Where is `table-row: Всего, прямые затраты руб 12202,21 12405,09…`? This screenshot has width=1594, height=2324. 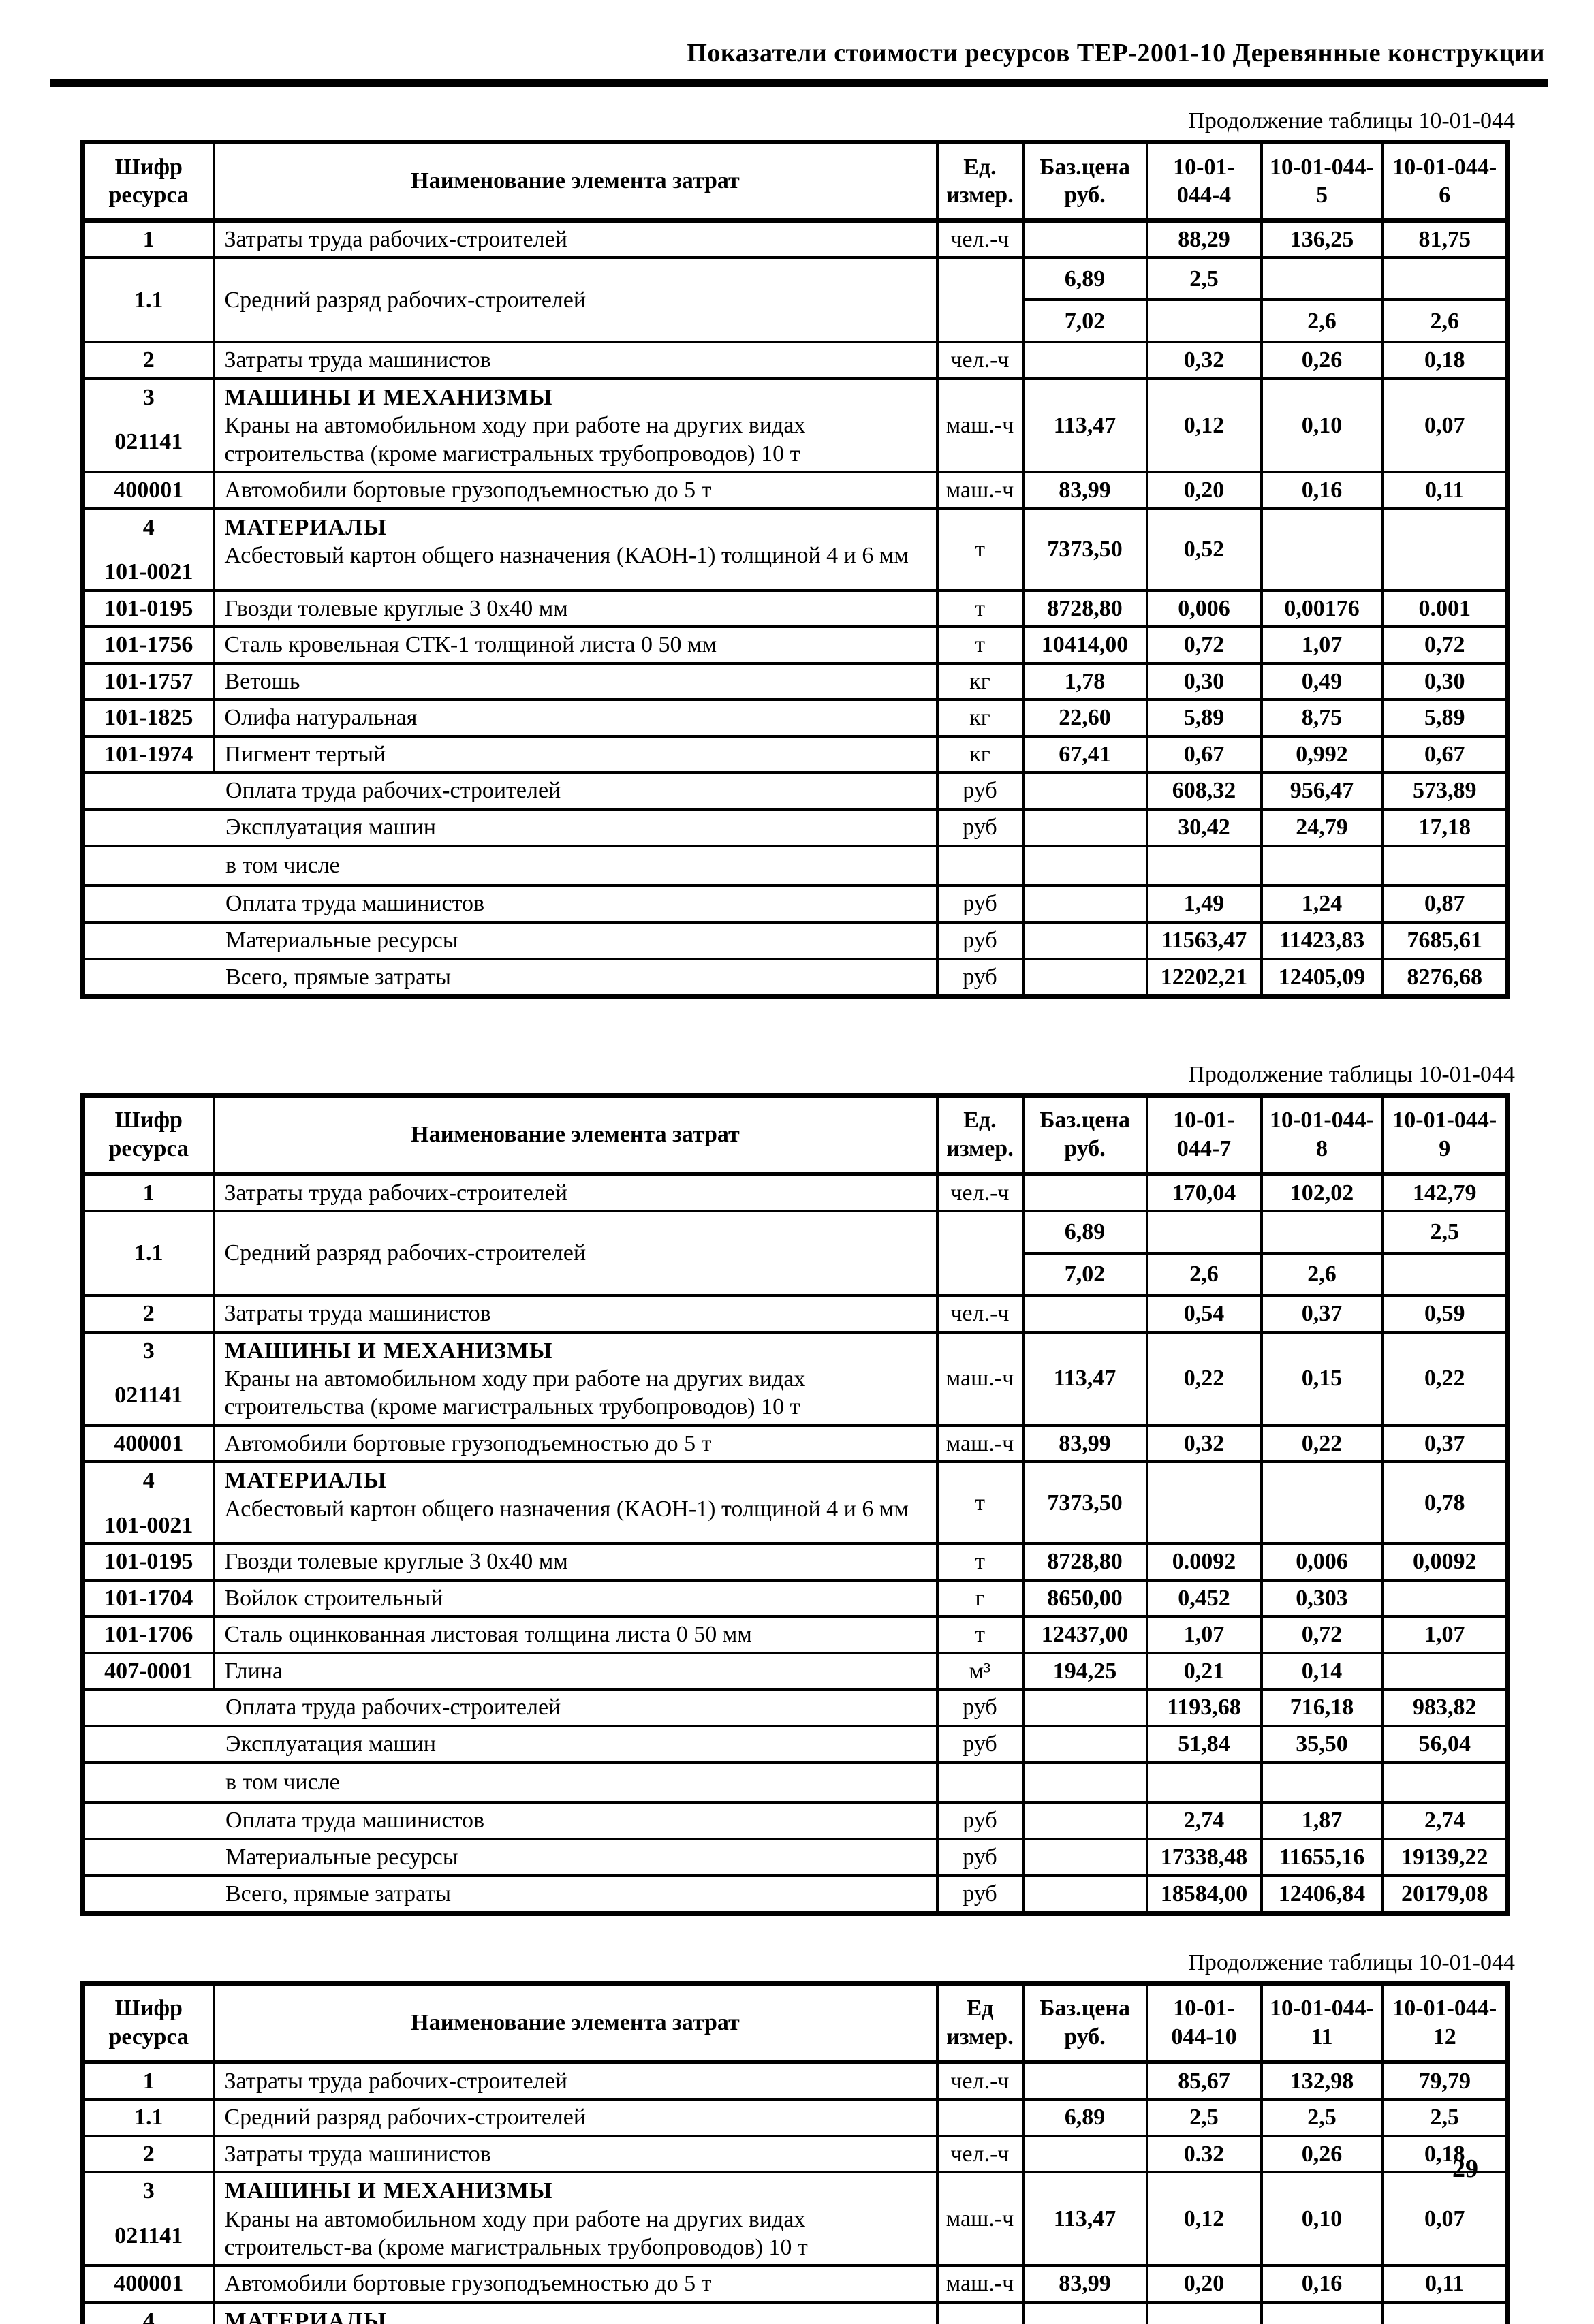 table-row: Всего, прямые затраты руб 12202,21 12405,09… is located at coordinates (795, 979).